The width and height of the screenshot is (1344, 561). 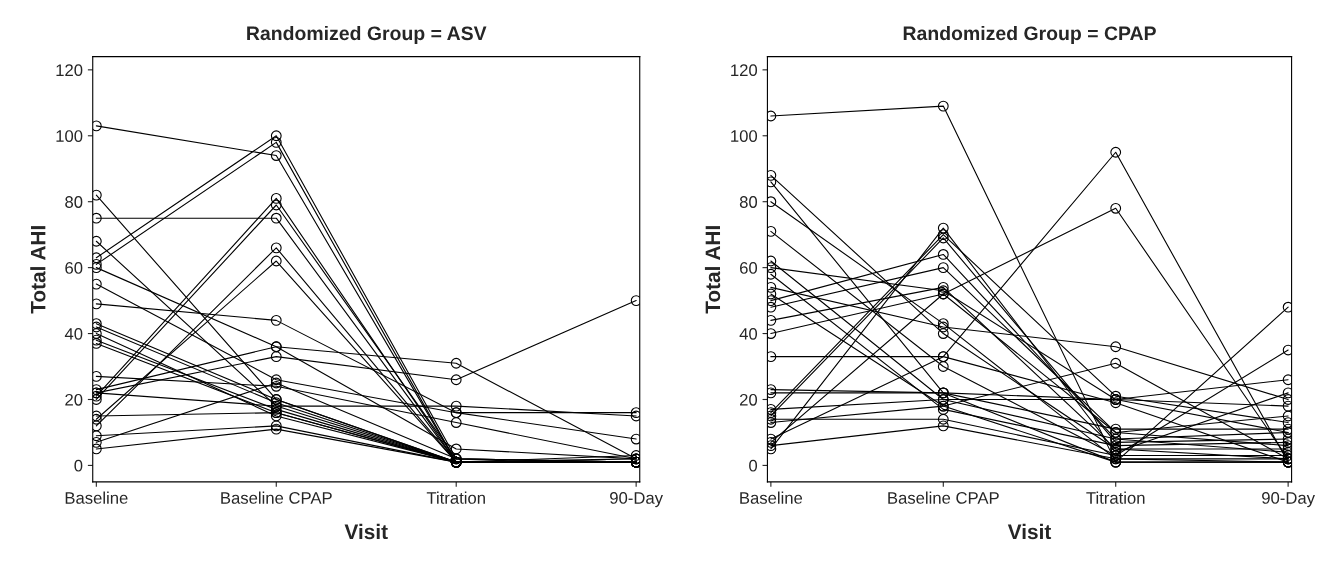 What do you see at coordinates (367, 35) in the screenshot?
I see `chart-title: Randomized Group = ASV` at bounding box center [367, 35].